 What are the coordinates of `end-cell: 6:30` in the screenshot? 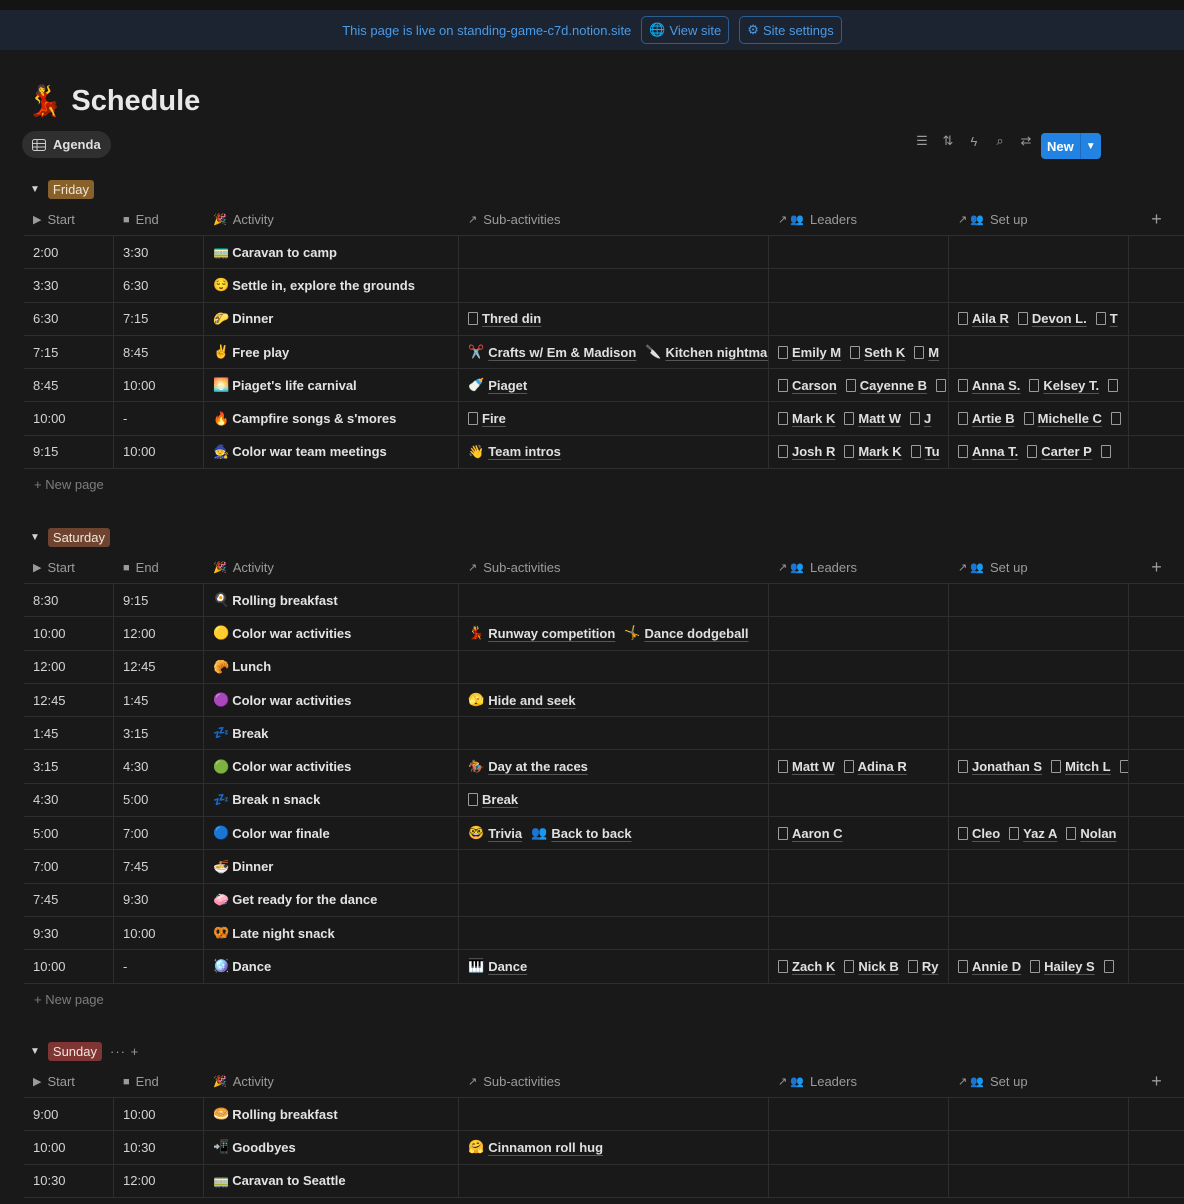 It's located at (159, 285).